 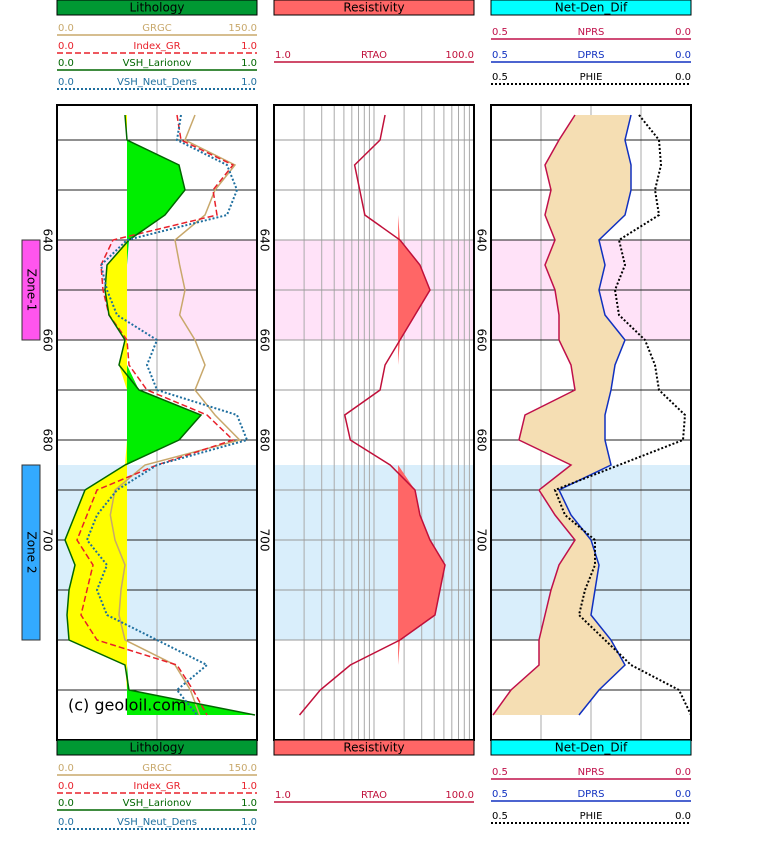 I want to click on zone-label: Zone-1, so click(x=32, y=290).